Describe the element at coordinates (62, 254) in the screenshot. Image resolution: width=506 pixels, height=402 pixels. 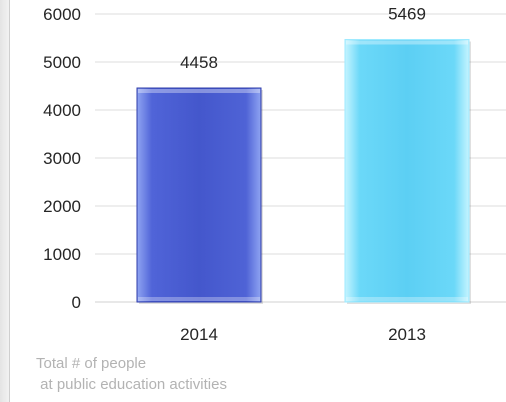
I see `y-tick-label: 1000` at that location.